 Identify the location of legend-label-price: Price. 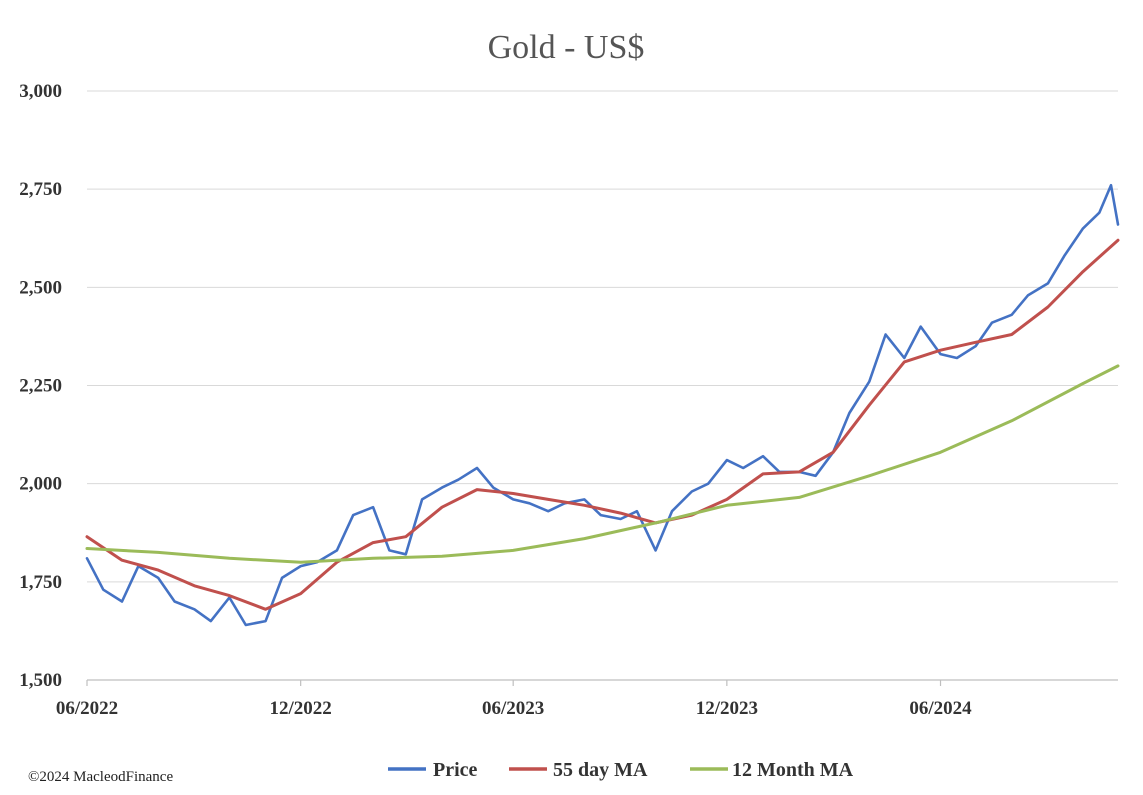
(455, 770).